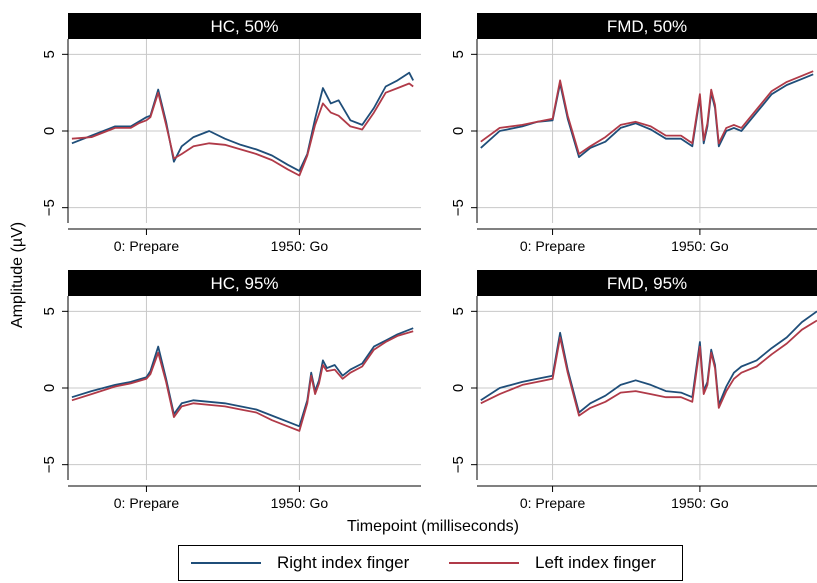 The image size is (817, 583). I want to click on panel-title: FMD, 50%, so click(647, 26).